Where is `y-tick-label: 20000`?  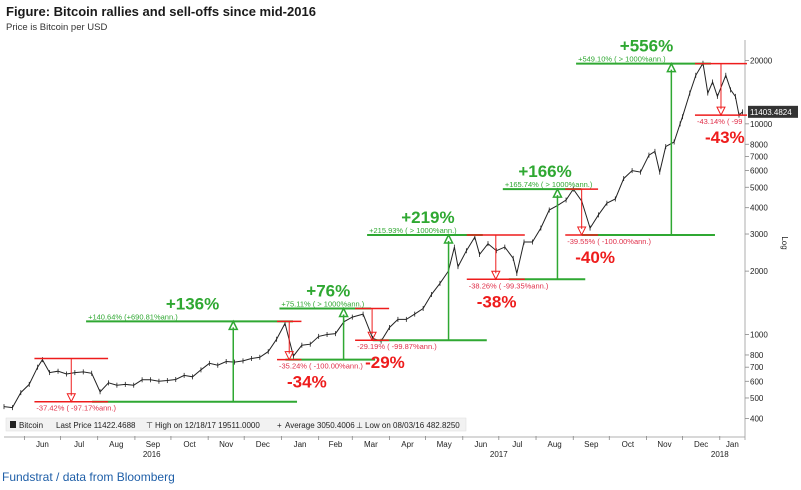 y-tick-label: 20000 is located at coordinates (761, 60).